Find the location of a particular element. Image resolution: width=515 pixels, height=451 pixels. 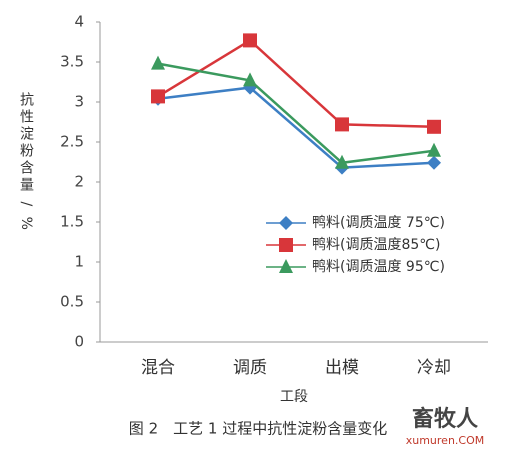

y-tick-label: 1 is located at coordinates (79, 262).